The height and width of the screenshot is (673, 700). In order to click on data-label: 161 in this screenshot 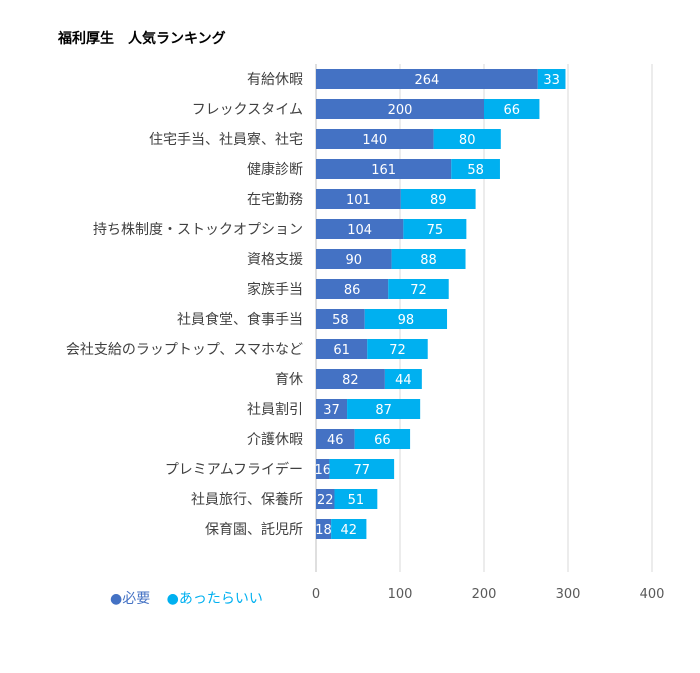, I will do `click(383, 170)`.